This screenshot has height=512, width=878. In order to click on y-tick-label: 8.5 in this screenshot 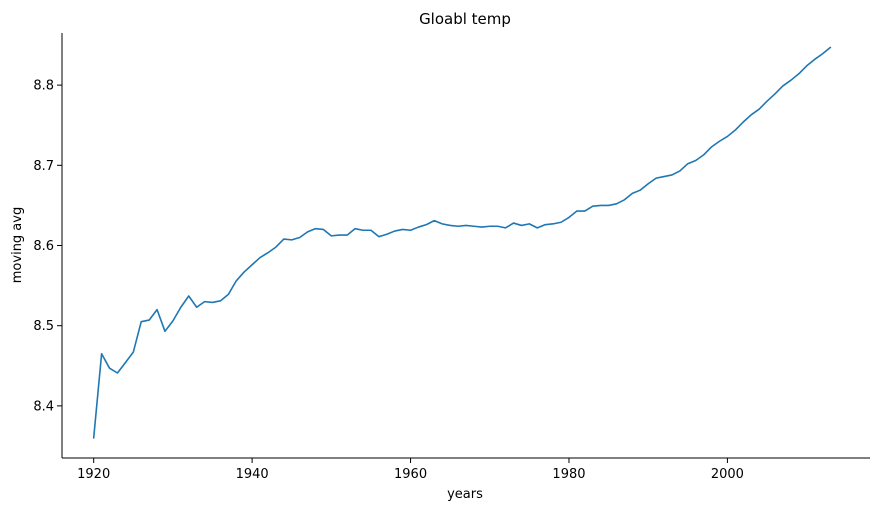, I will do `click(43, 326)`.